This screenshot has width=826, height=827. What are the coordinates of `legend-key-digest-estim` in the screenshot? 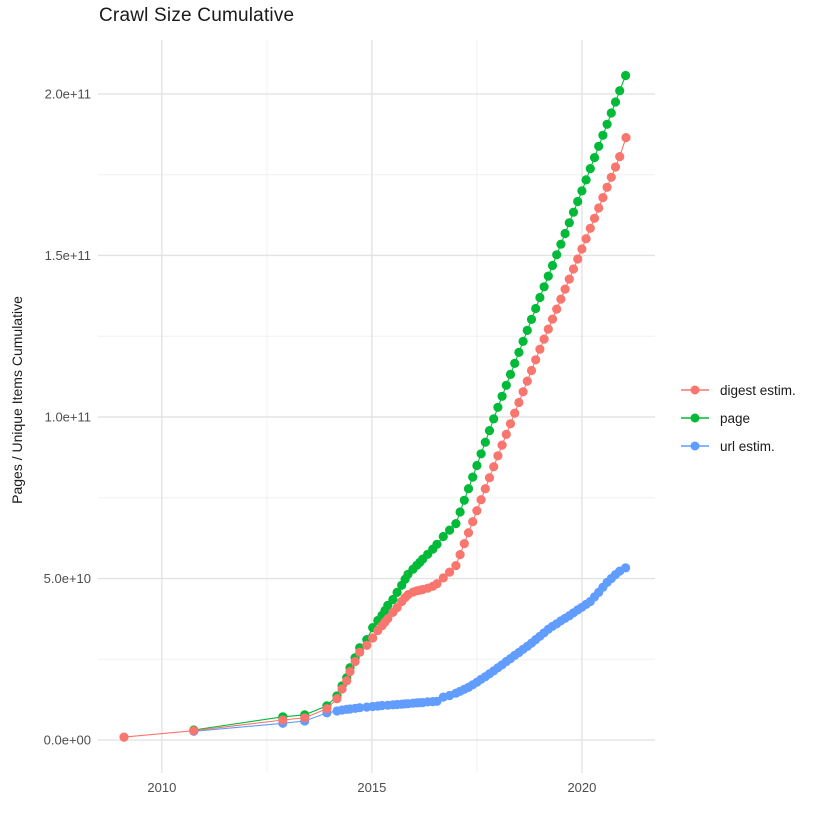 It's located at (695, 390).